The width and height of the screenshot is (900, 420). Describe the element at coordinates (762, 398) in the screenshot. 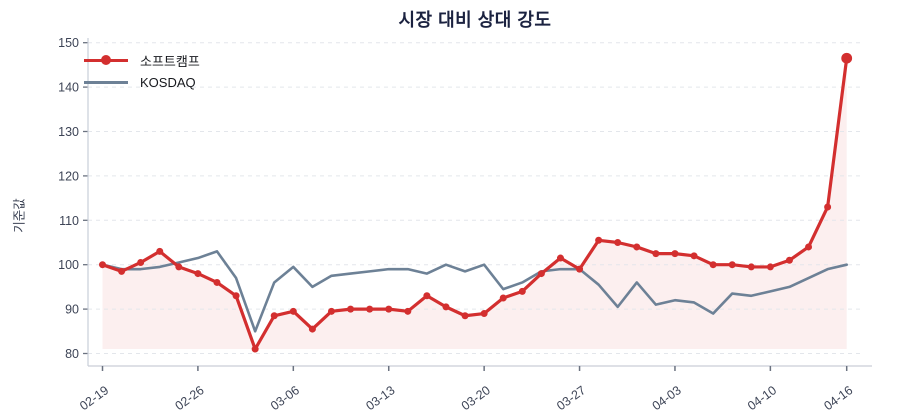

I see `x-tick-label: 04-10` at that location.